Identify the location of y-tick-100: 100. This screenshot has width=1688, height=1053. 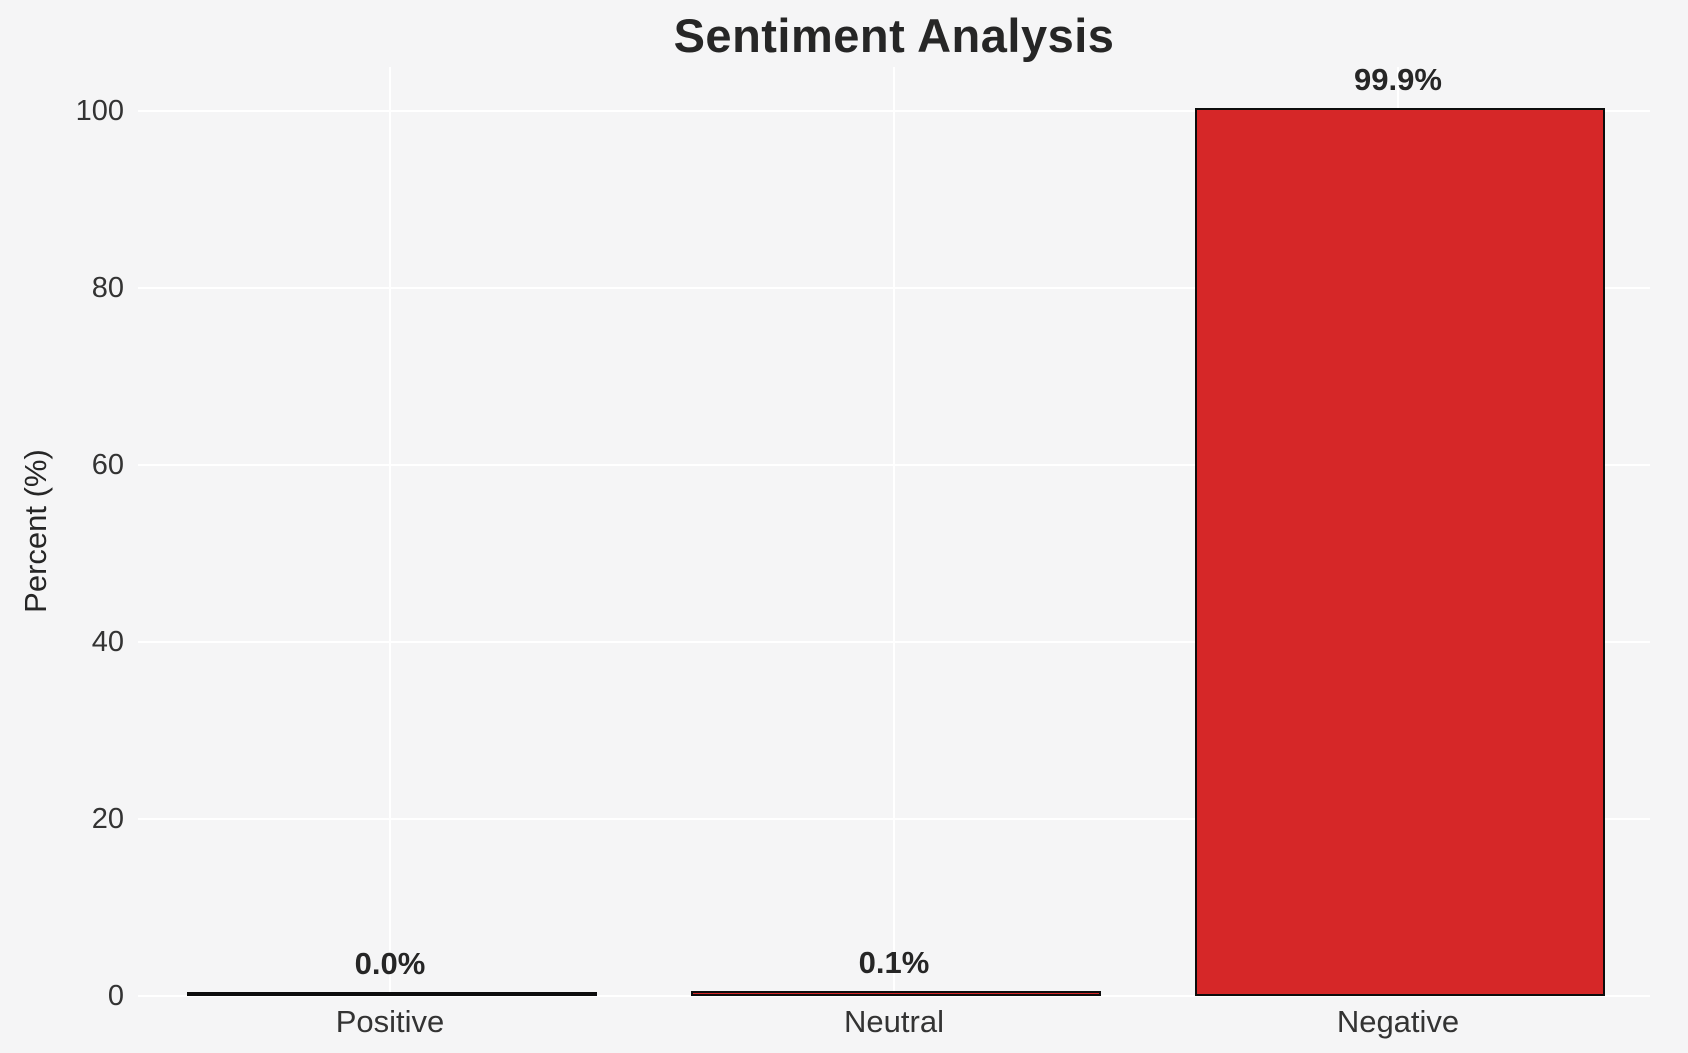
(99, 111).